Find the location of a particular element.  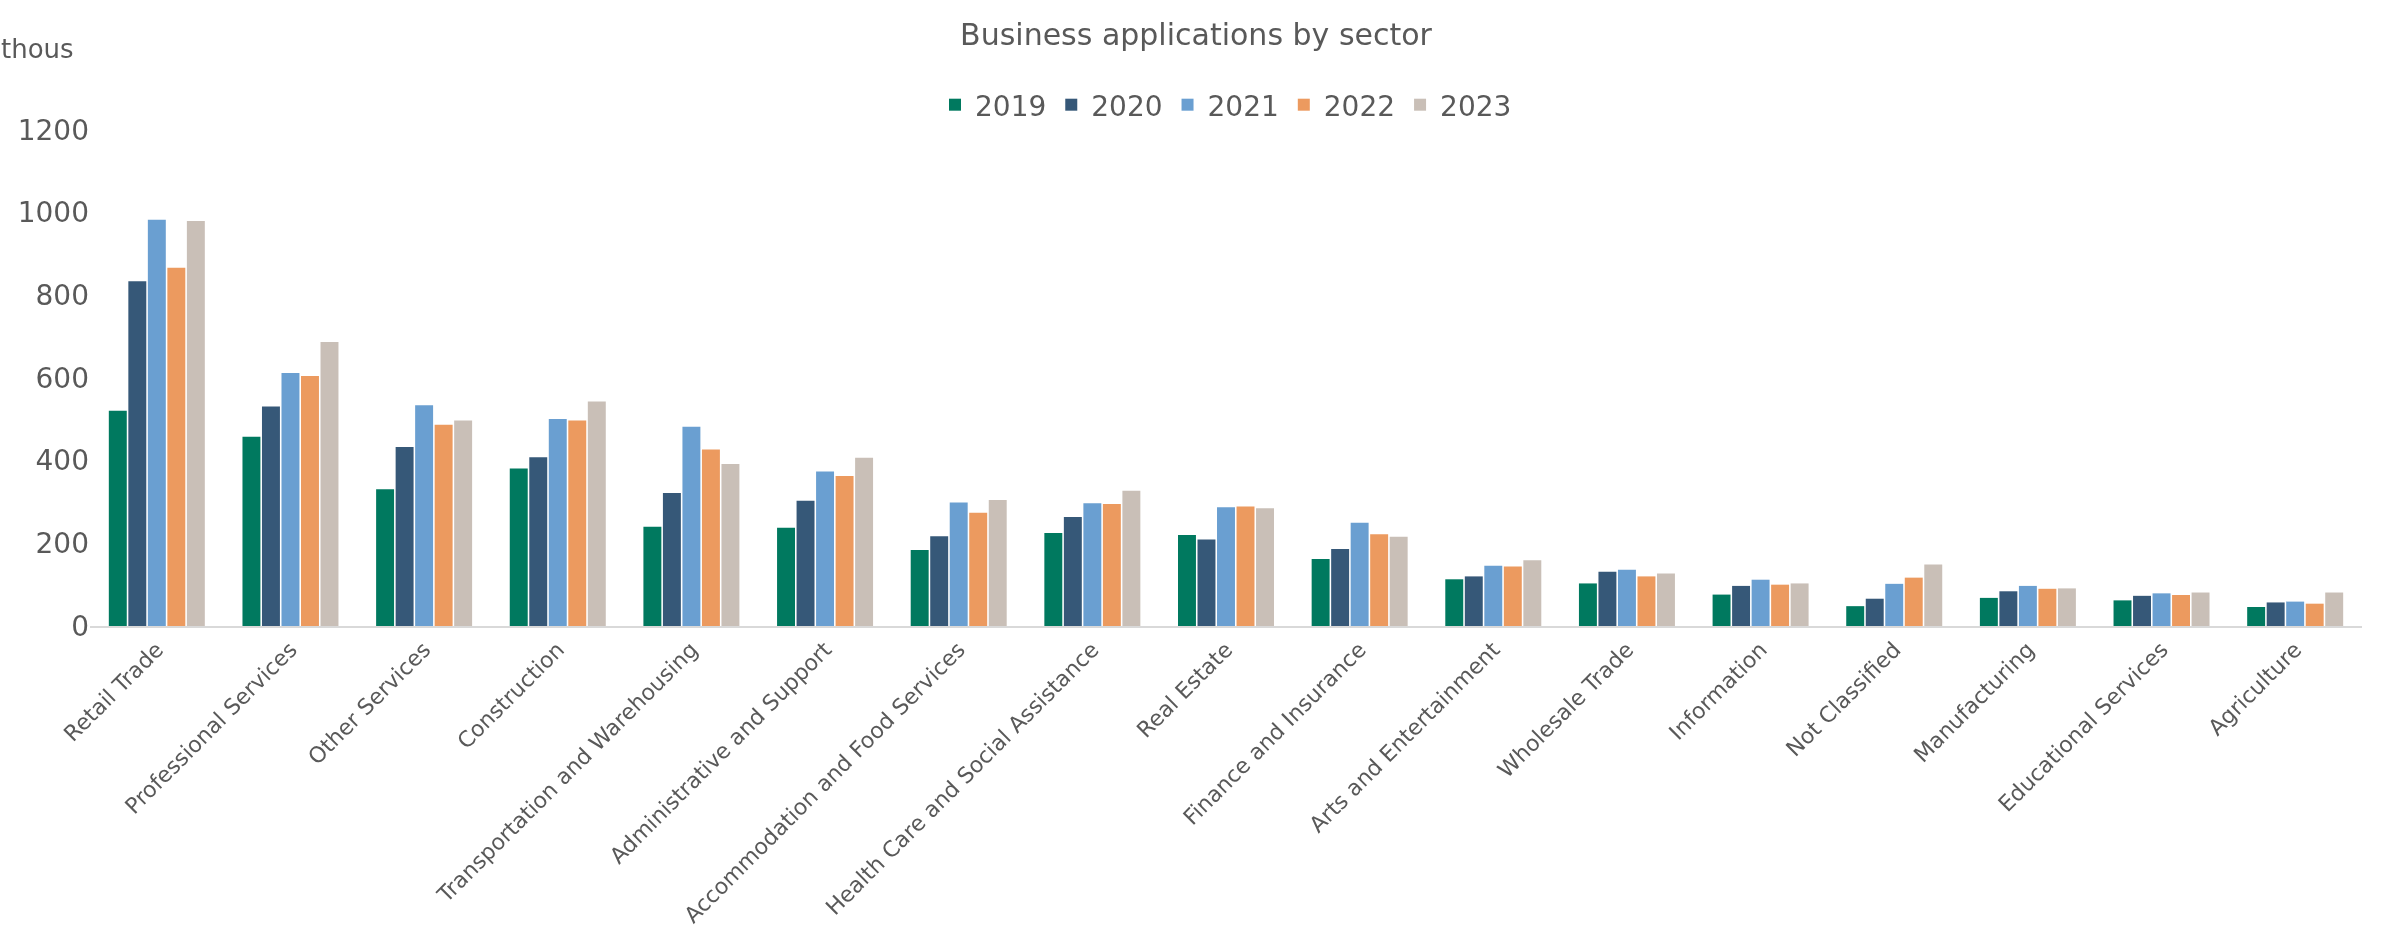

y-axis-title: thous is located at coordinates (37, 49).